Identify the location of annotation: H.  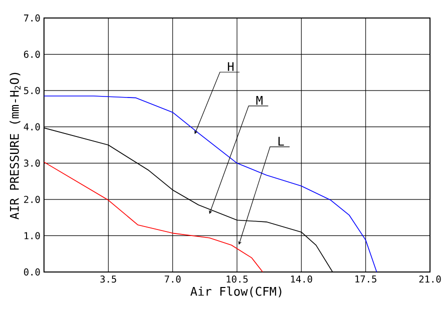
(231, 66).